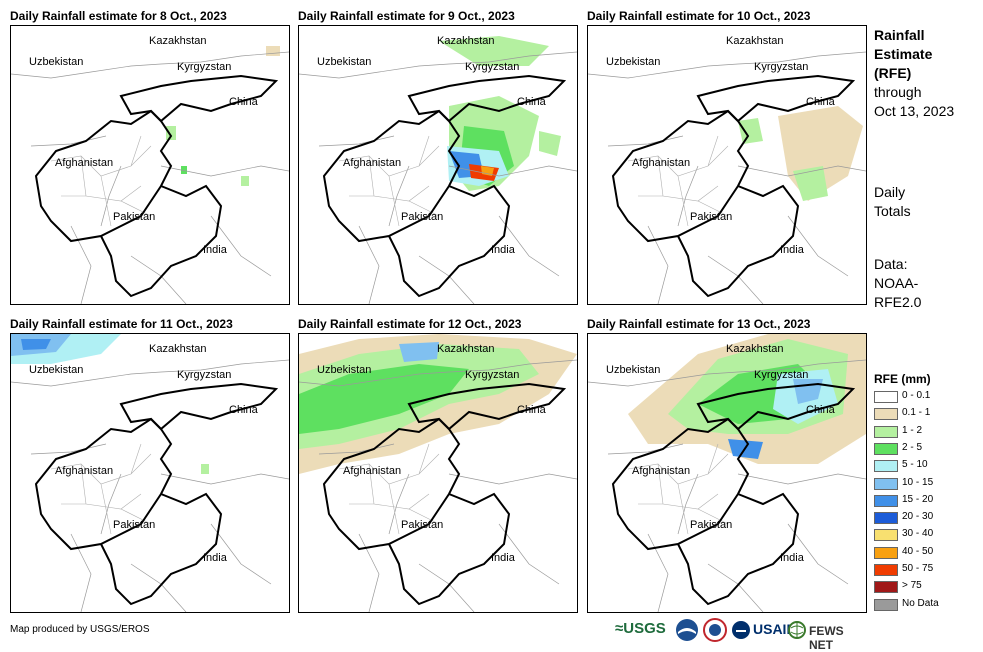 This screenshot has height=652, width=983. I want to click on sidebar-daily: Daily, so click(890, 192).